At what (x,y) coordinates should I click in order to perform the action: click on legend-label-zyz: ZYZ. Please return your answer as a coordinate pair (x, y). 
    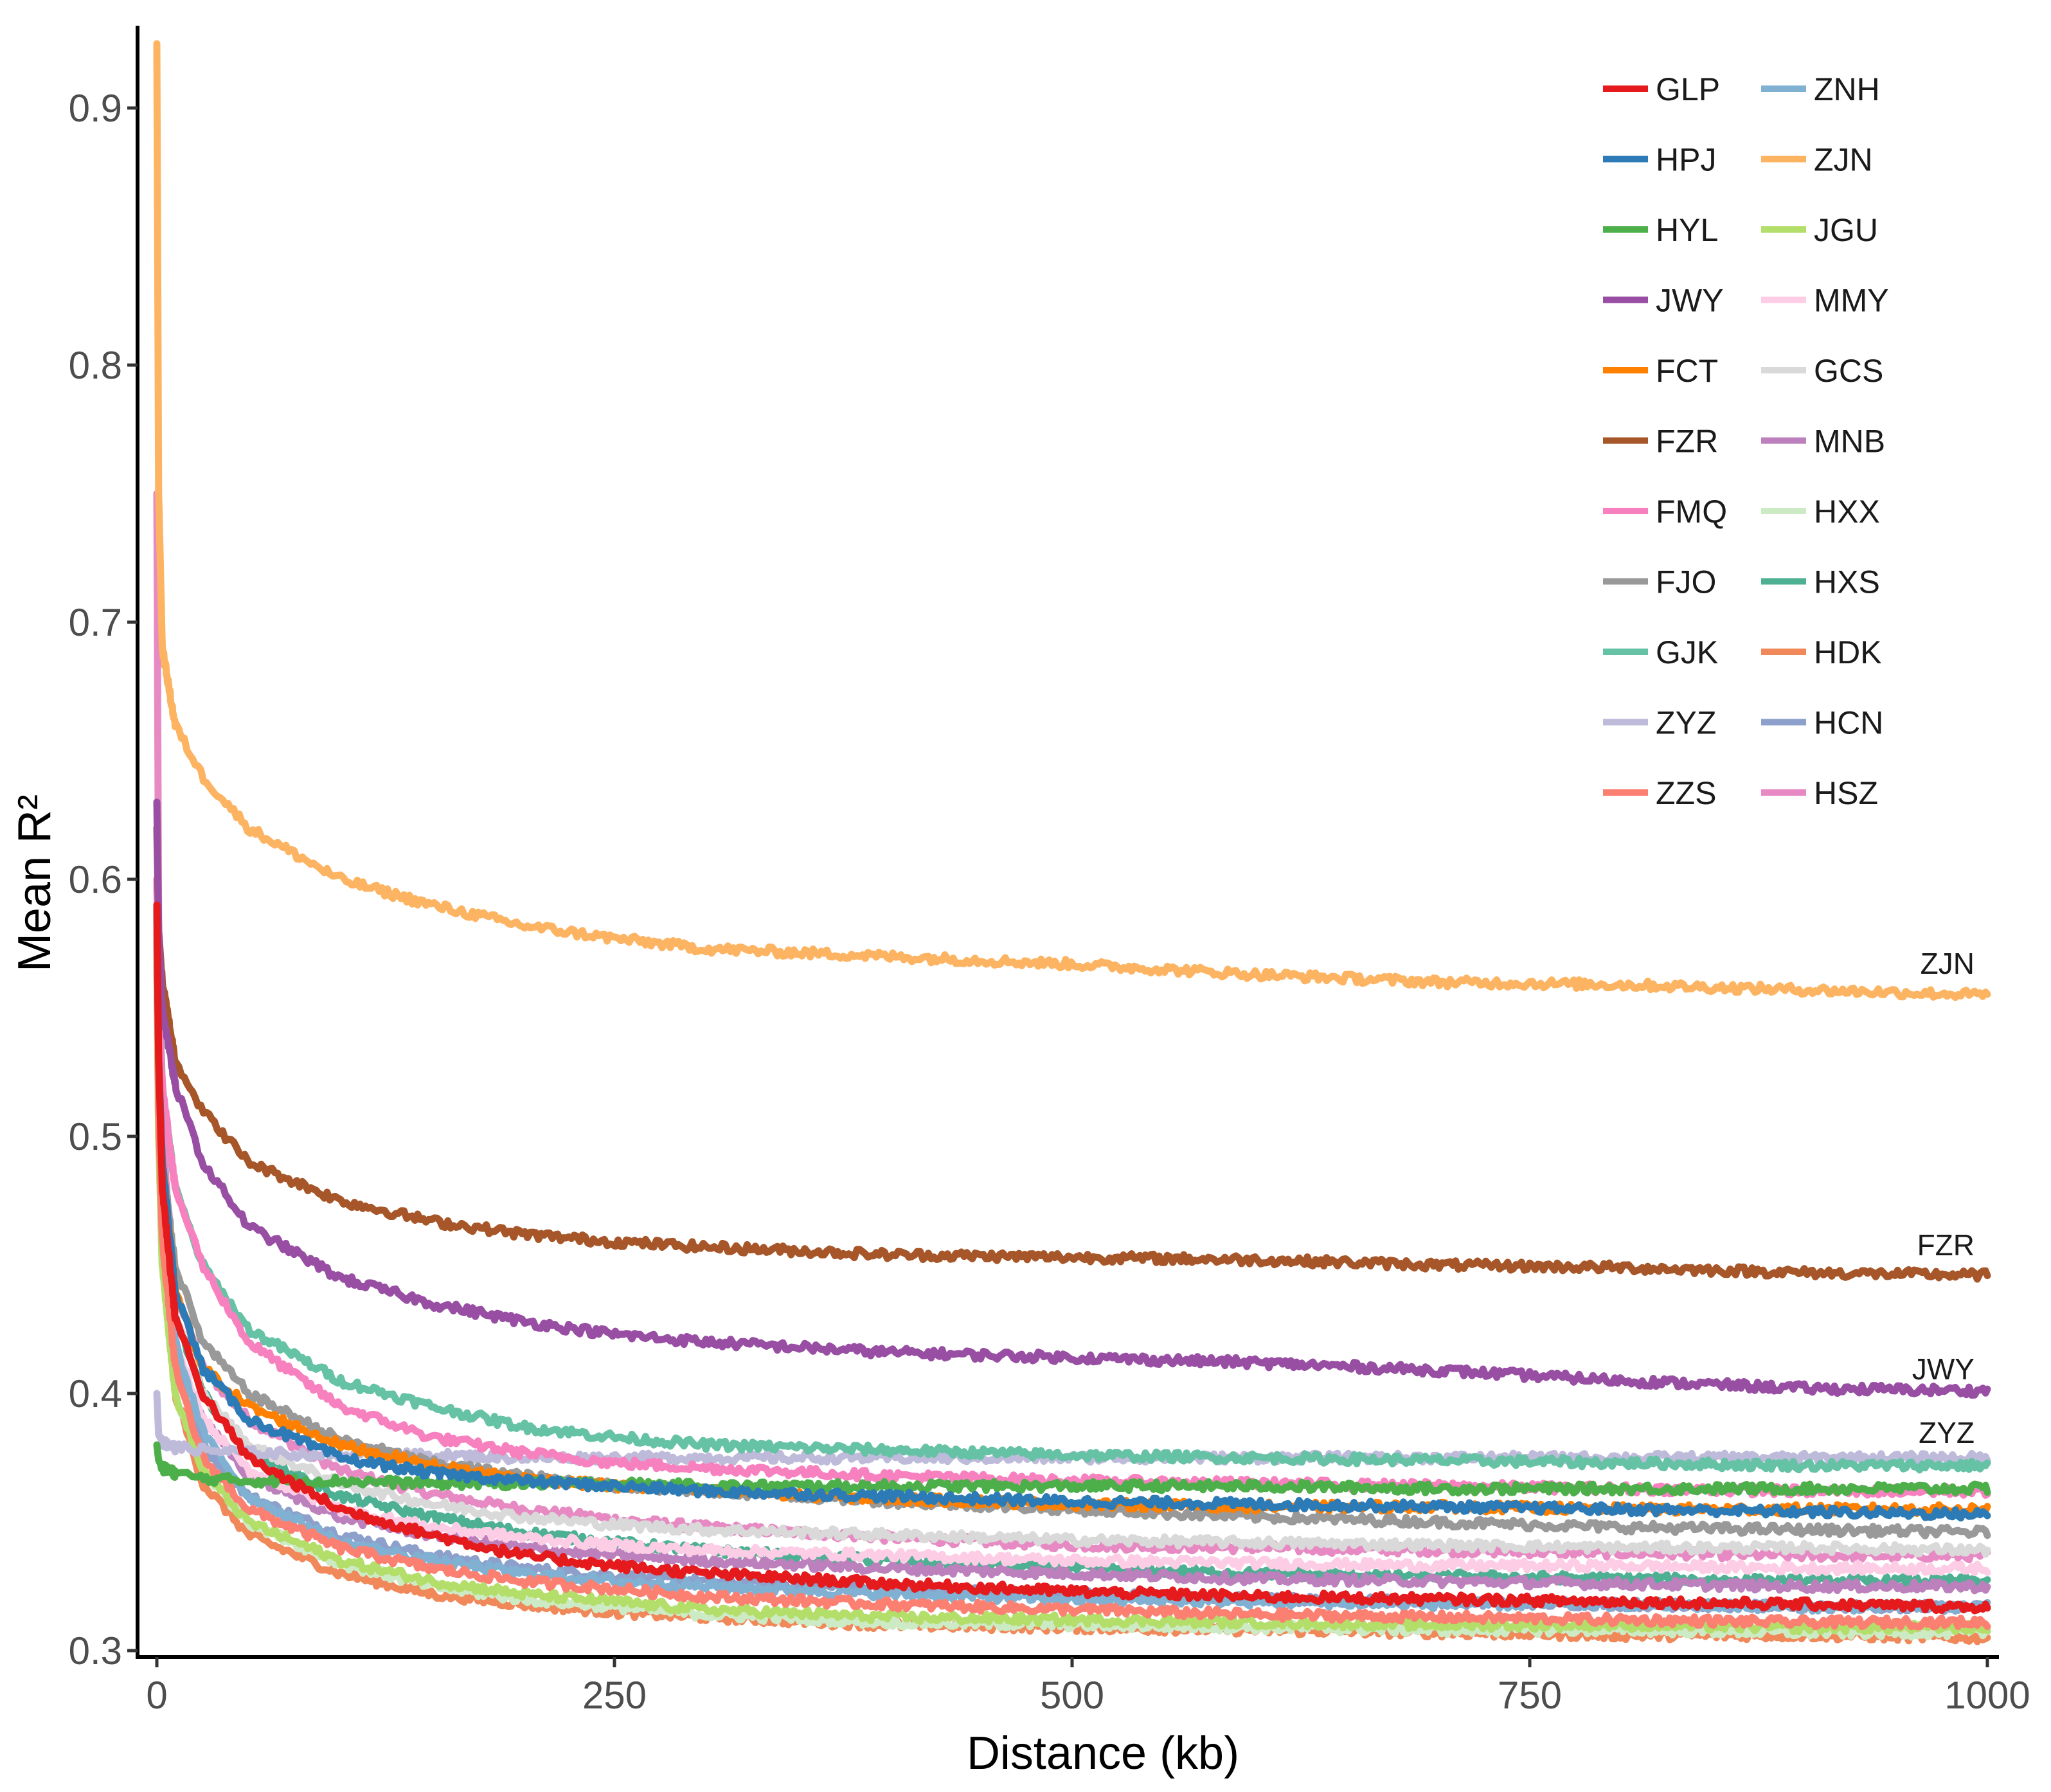
    Looking at the image, I should click on (1686, 723).